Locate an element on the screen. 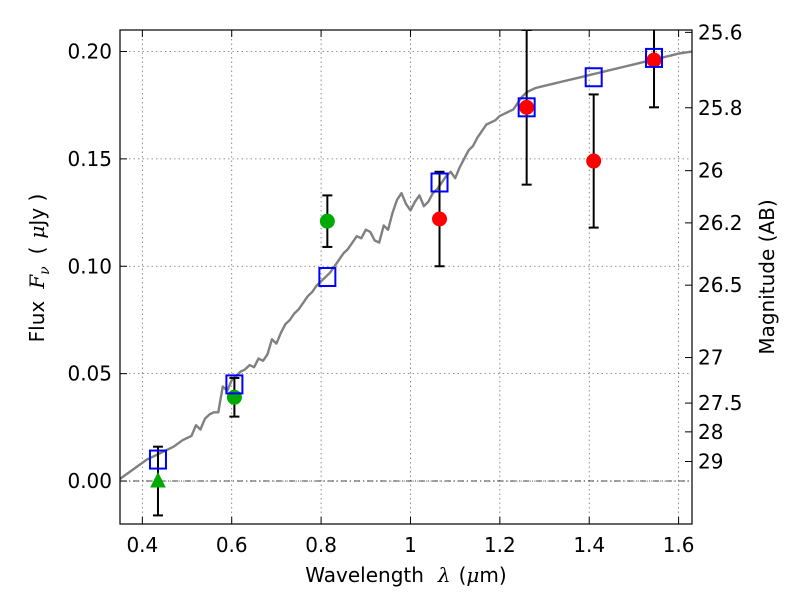 The width and height of the screenshot is (800, 600). y-tick-label: 0.00 is located at coordinates (89, 481).